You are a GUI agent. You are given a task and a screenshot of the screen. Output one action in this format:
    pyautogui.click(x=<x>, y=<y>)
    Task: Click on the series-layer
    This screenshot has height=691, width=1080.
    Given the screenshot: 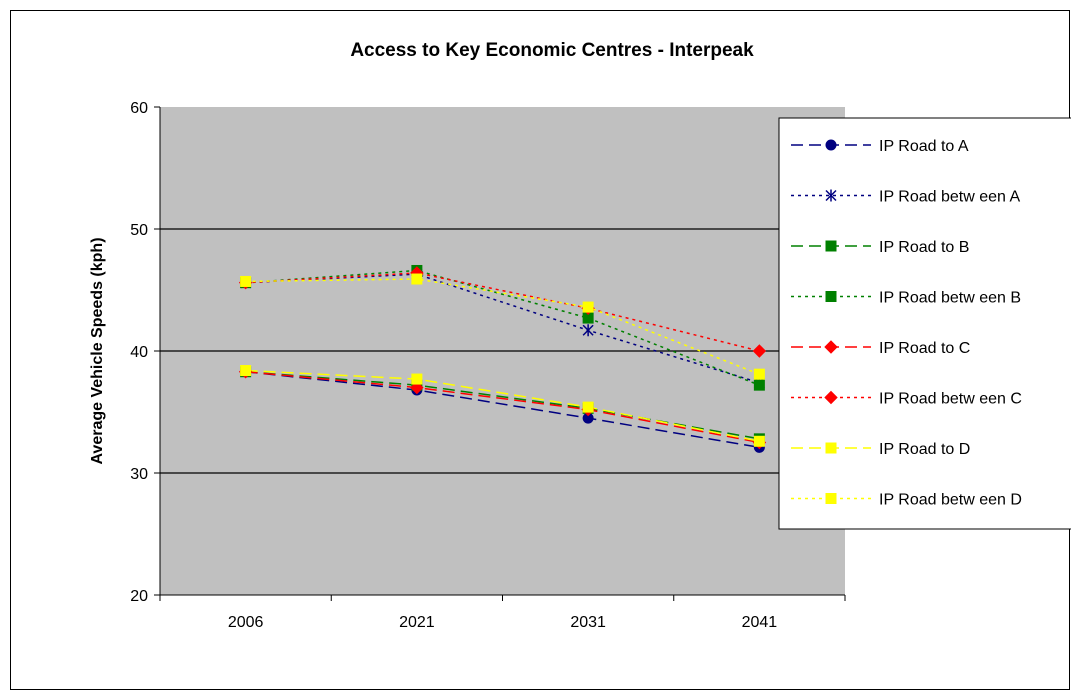 What is the action you would take?
    pyautogui.click(x=502, y=358)
    